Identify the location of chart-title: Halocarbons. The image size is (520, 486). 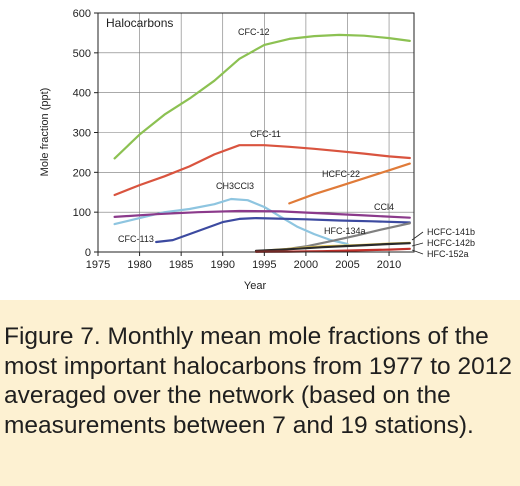
(139, 23).